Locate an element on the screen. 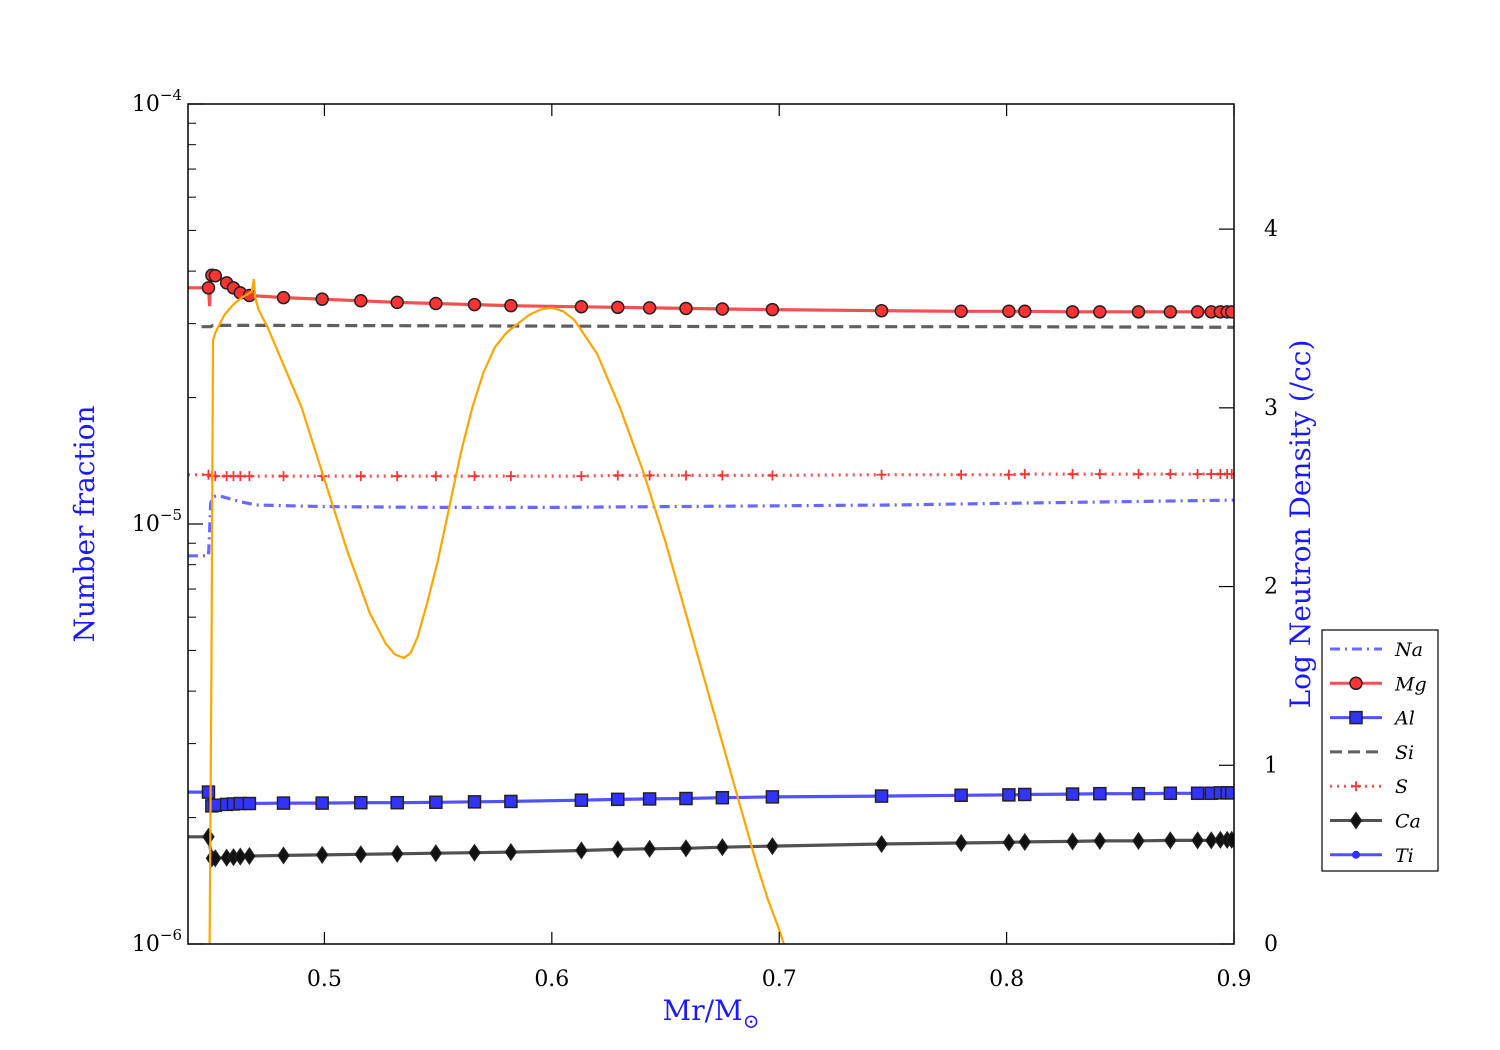 This screenshot has width=1500, height=1050. series-na is located at coordinates (711, 525).